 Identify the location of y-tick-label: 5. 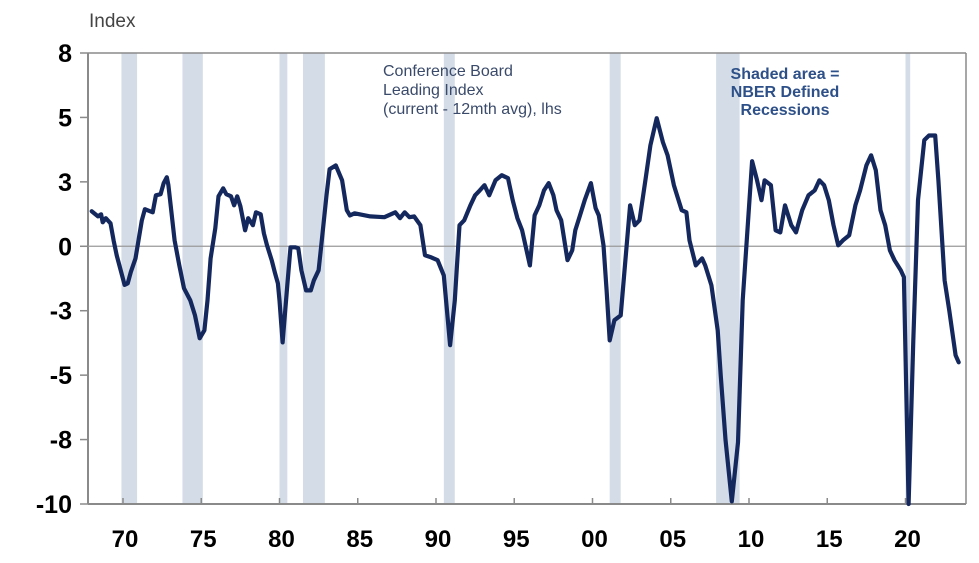
(65, 118).